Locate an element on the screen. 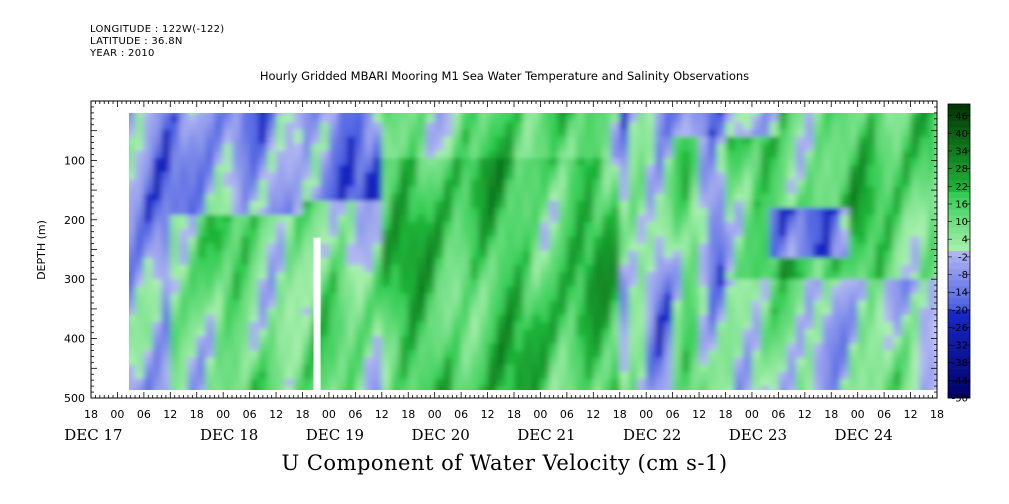  colorbar-tick-label: -2 is located at coordinates (963, 257).